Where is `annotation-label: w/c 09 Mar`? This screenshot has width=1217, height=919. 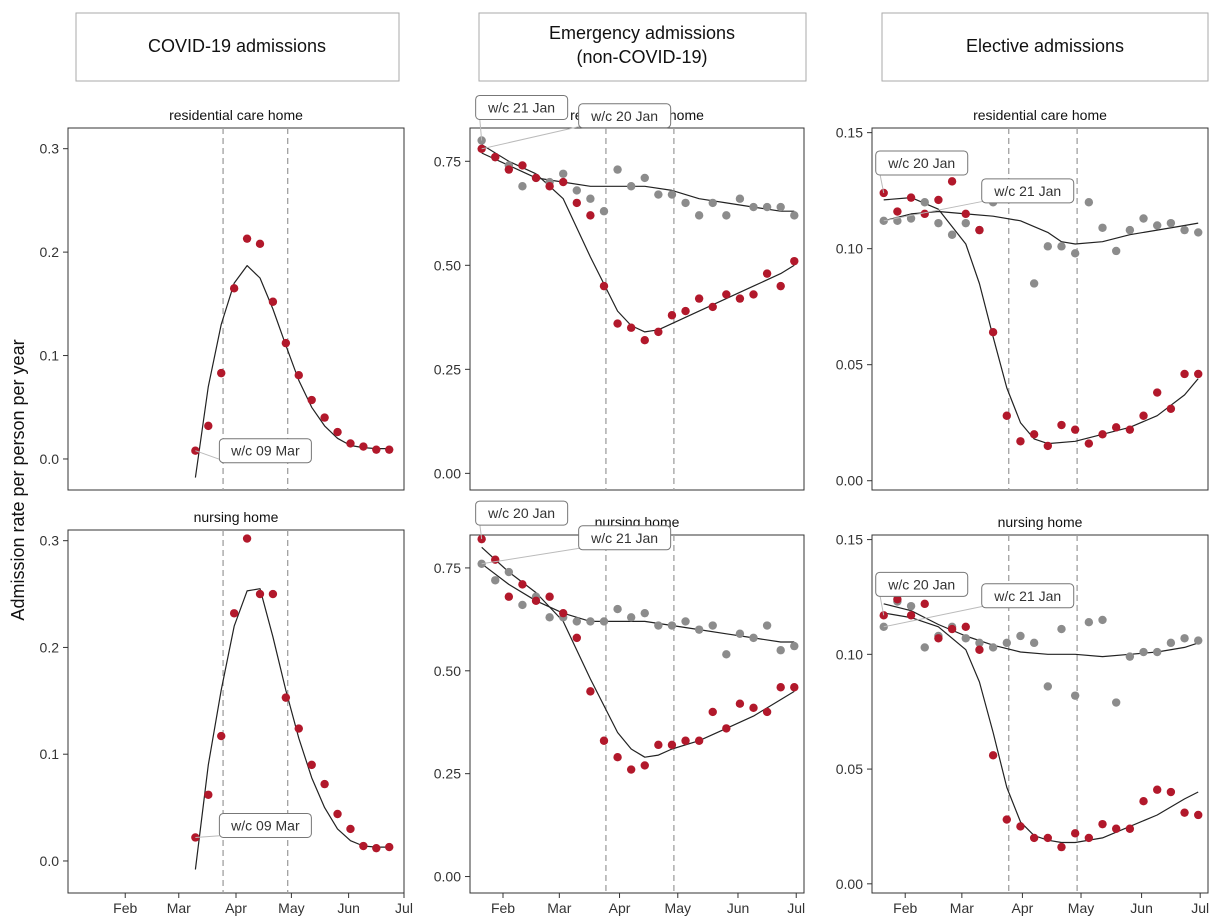 annotation-label: w/c 09 Mar is located at coordinates (265, 451).